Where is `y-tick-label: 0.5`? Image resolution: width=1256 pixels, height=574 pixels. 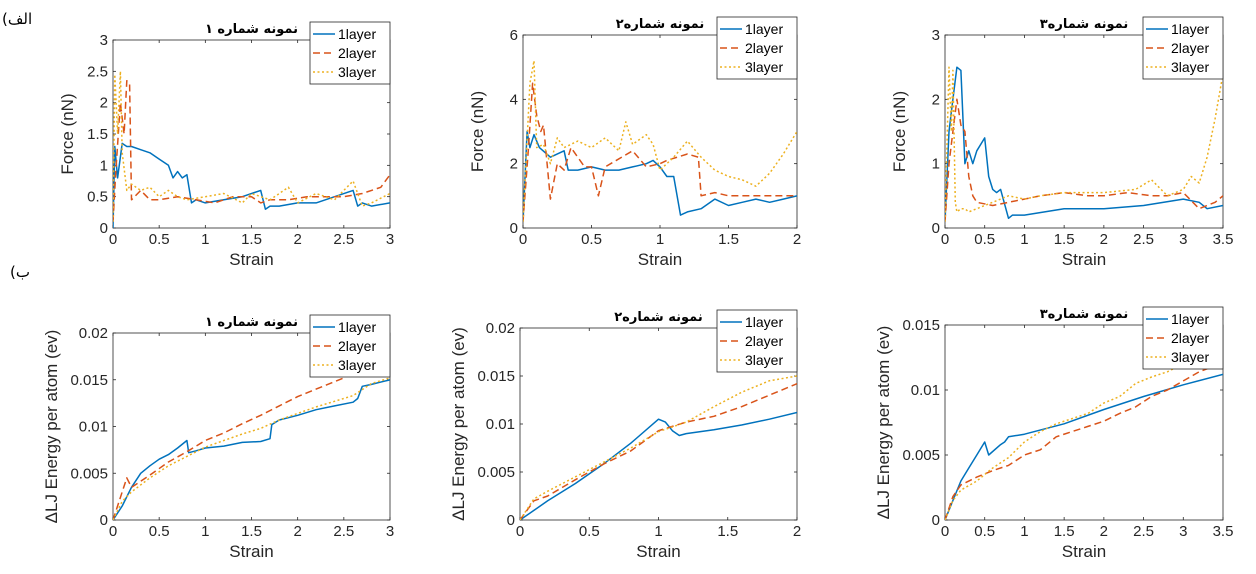
y-tick-label: 0.5 is located at coordinates (97, 197).